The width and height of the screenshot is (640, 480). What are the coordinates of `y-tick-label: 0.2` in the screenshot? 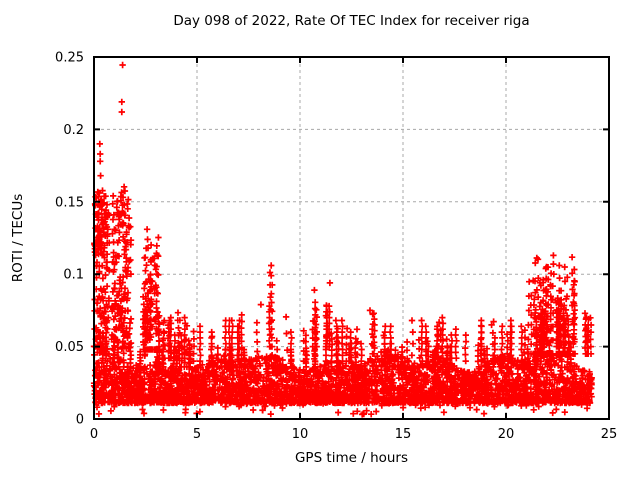 It's located at (73, 130).